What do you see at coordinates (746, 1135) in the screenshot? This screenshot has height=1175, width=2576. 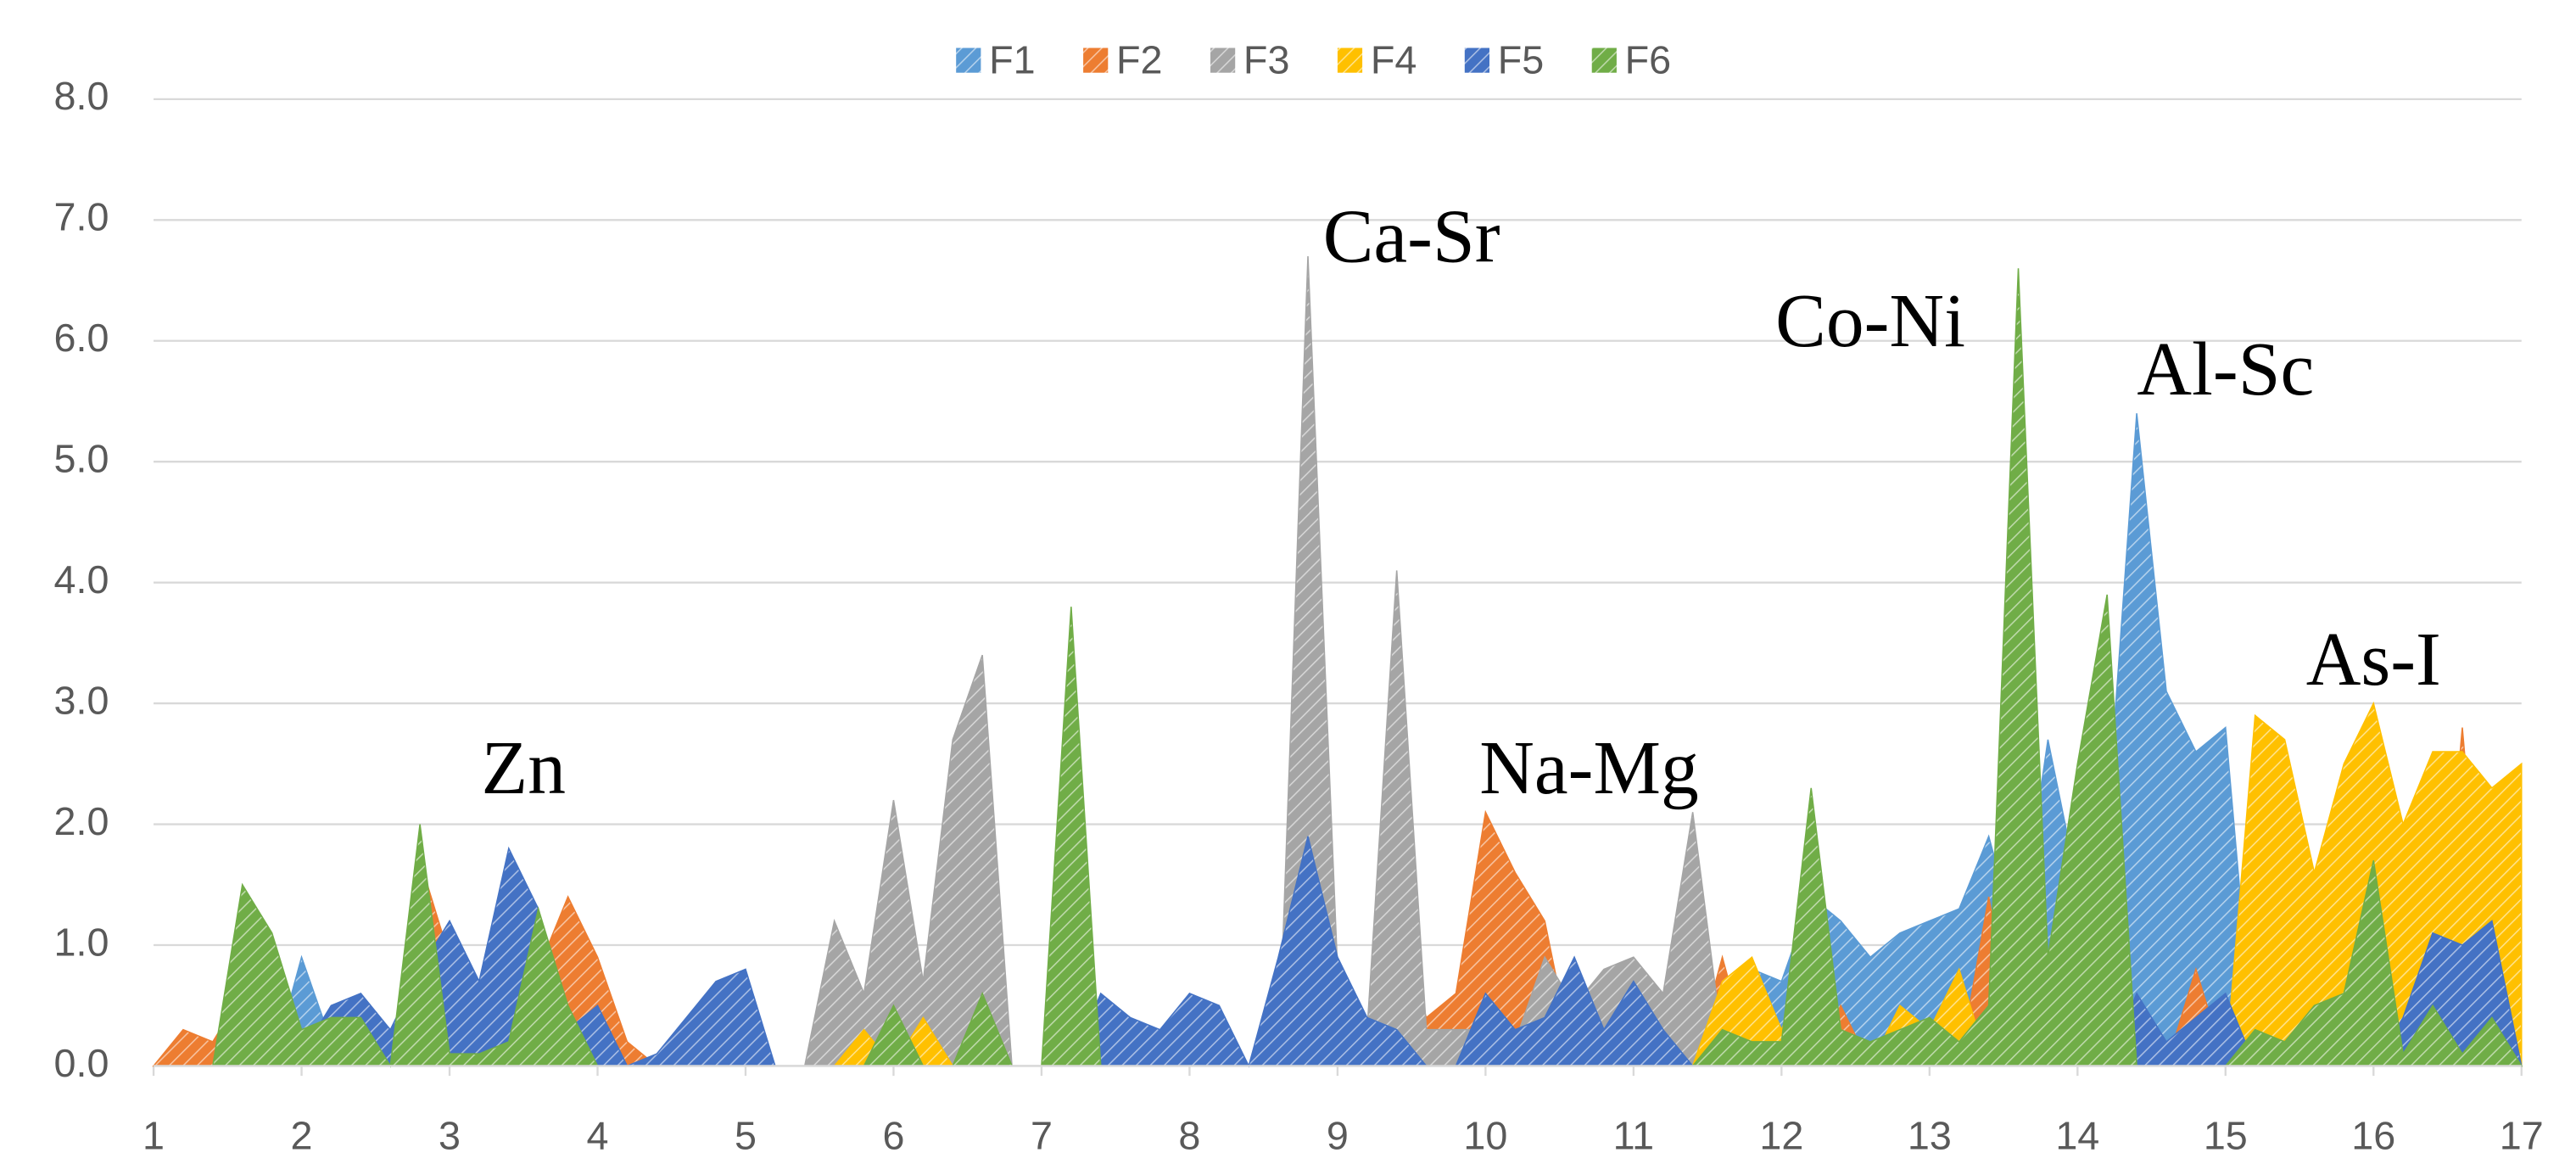 I see `x-tick-label: 5` at bounding box center [746, 1135].